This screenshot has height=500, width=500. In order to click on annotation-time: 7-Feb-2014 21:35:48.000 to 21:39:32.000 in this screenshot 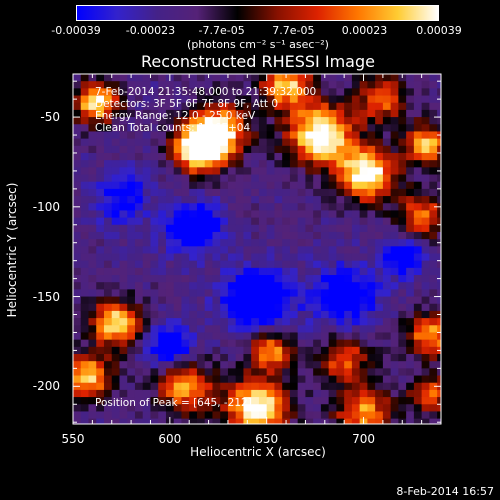, I will do `click(206, 92)`.